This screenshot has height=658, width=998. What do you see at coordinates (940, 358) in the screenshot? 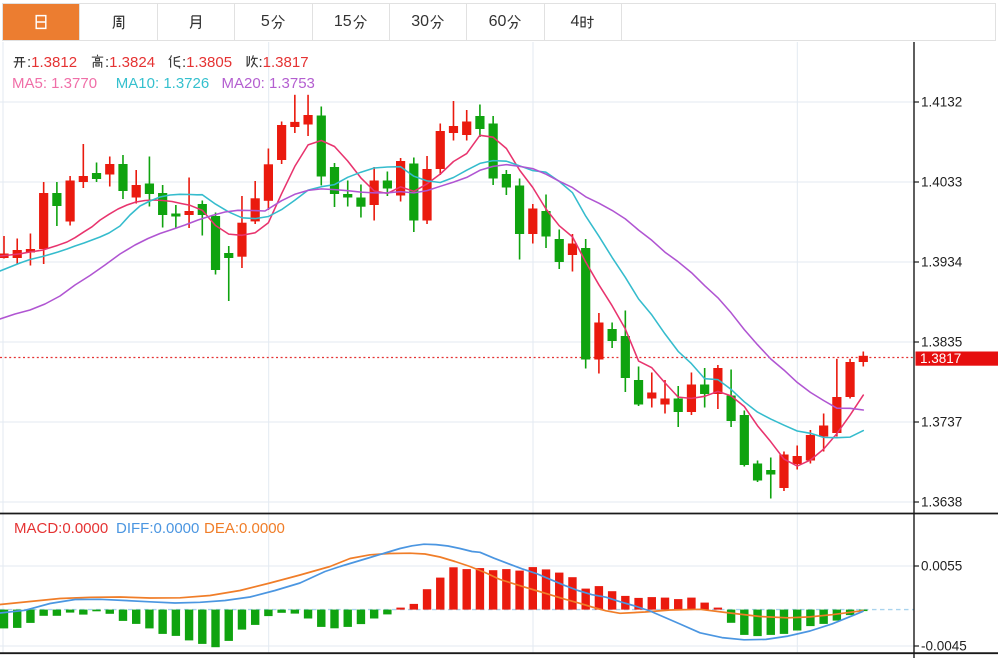
I see `svg-text: 1.3817` at bounding box center [940, 358].